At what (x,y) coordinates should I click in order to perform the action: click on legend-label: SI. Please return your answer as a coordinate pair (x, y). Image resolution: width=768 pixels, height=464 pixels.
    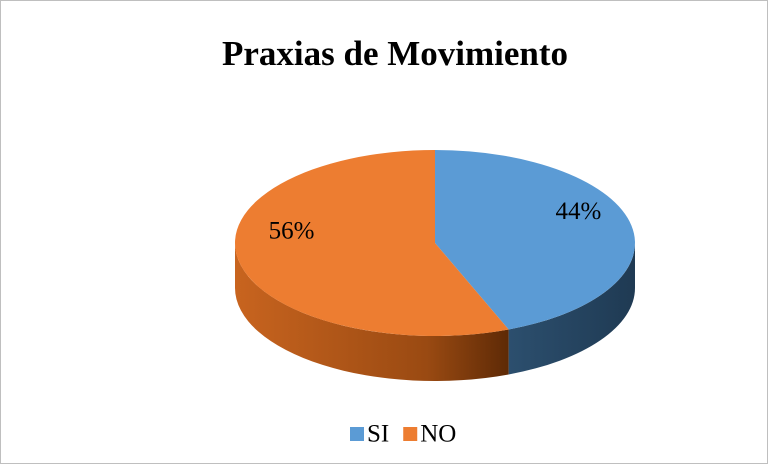
    Looking at the image, I should click on (378, 434).